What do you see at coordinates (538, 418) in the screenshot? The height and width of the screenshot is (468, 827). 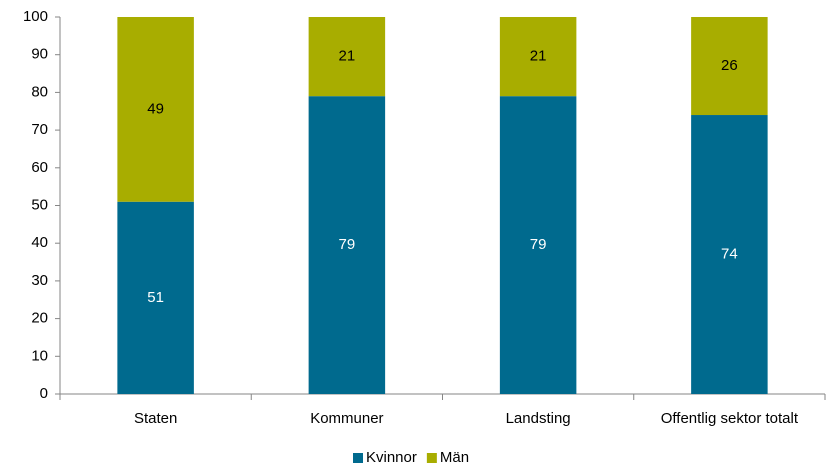 I see `x-tick-label: Landsting` at bounding box center [538, 418].